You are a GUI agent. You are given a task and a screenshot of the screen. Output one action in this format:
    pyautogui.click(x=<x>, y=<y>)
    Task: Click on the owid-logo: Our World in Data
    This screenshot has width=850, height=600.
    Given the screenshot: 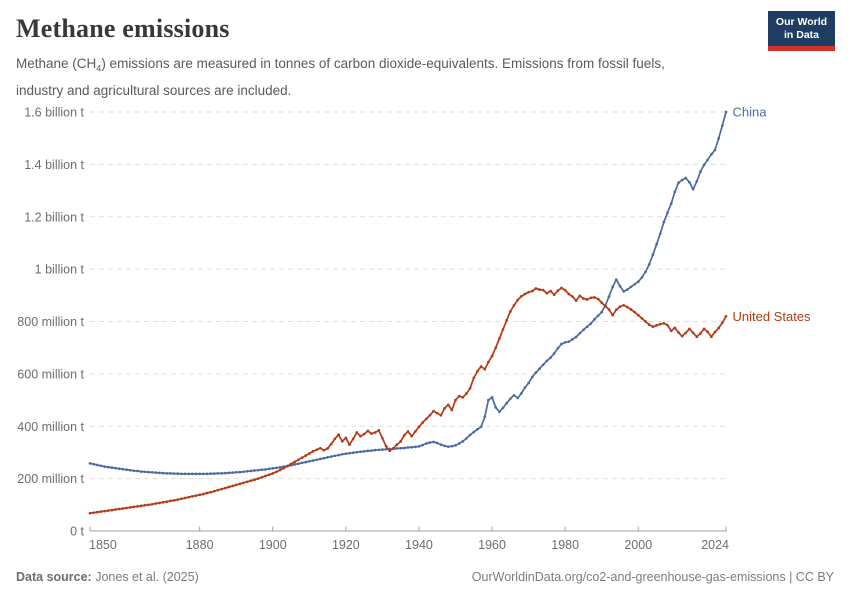 What is the action you would take?
    pyautogui.click(x=801, y=31)
    